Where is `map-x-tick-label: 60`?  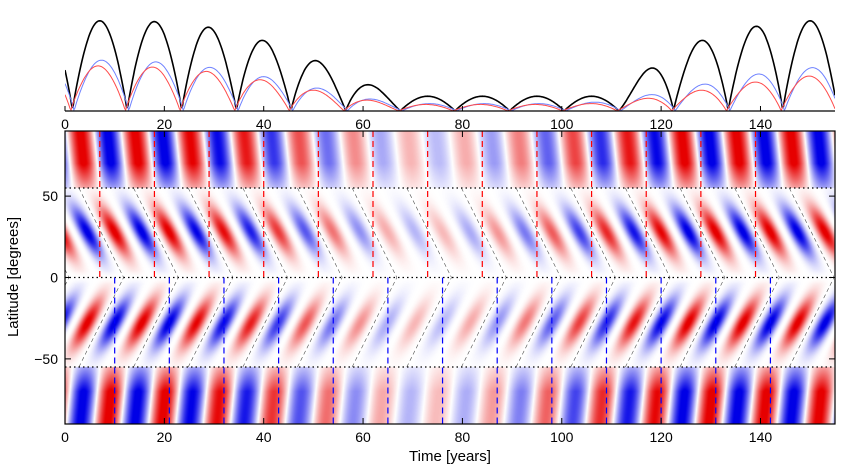 map-x-tick-label: 60 is located at coordinates (363, 437).